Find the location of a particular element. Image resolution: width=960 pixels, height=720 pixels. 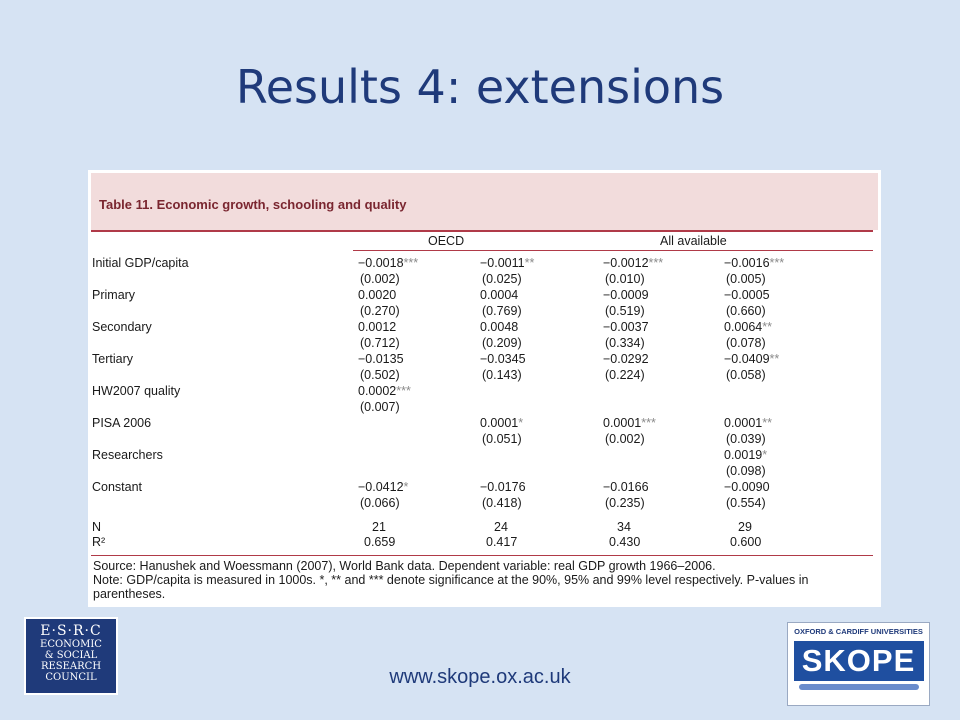

coef-value: 0.0012 is located at coordinates (377, 327).